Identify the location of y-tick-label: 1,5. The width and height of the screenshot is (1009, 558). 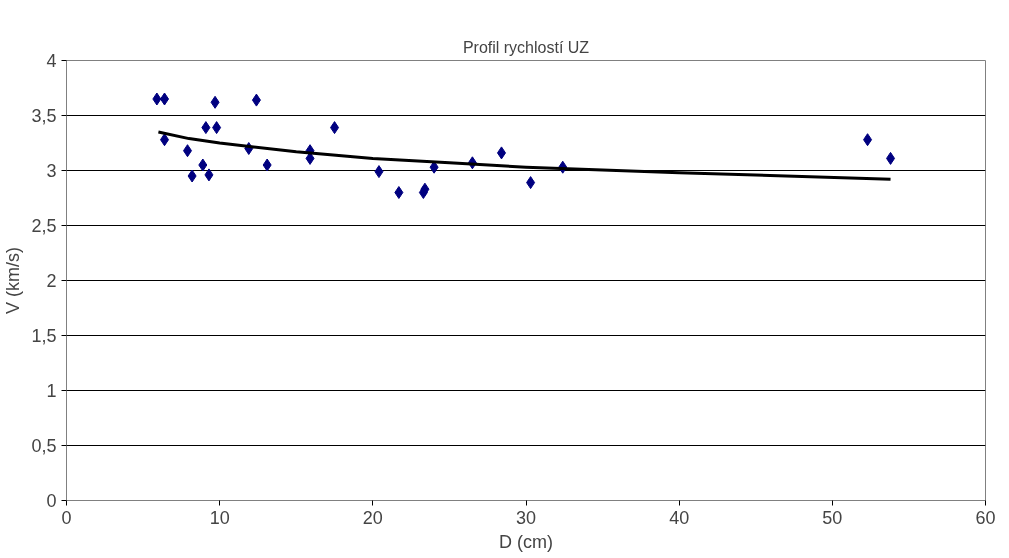
(44, 336).